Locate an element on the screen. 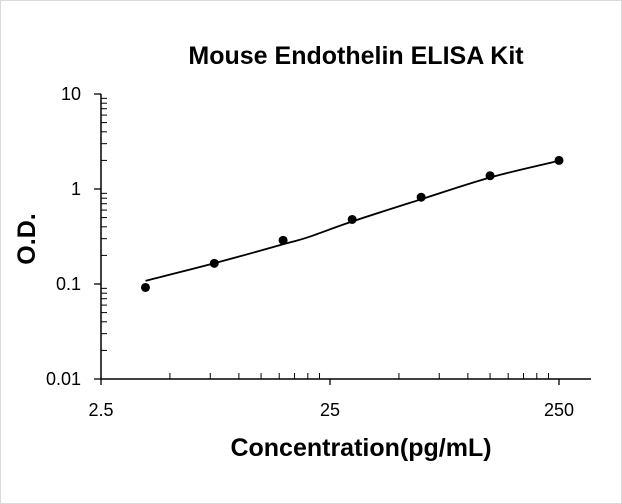 Image resolution: width=622 pixels, height=504 pixels. x-tick-label: 250 is located at coordinates (559, 410).